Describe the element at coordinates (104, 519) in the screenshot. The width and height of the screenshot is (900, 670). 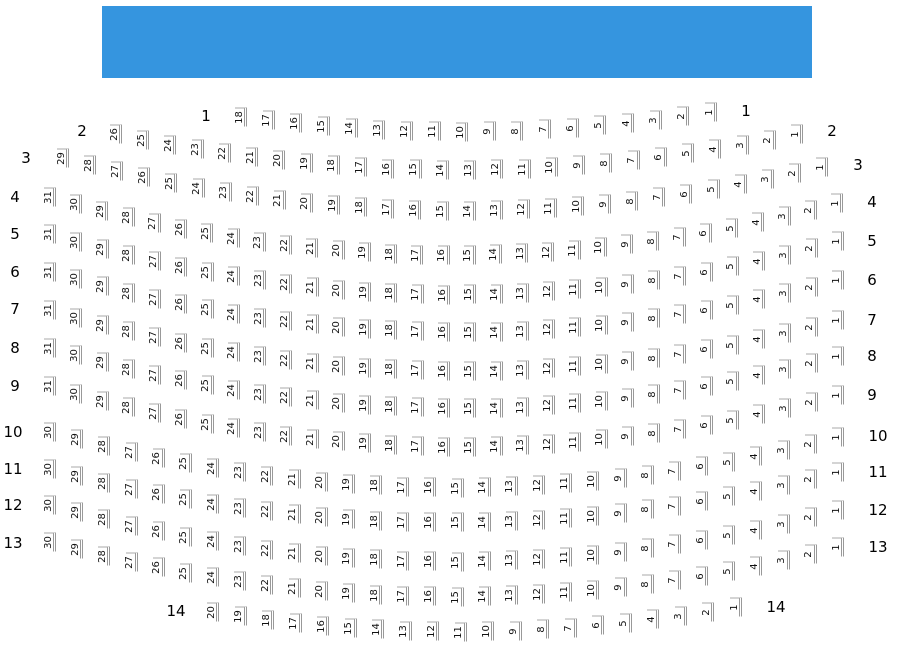
I see `seat: 28` at that location.